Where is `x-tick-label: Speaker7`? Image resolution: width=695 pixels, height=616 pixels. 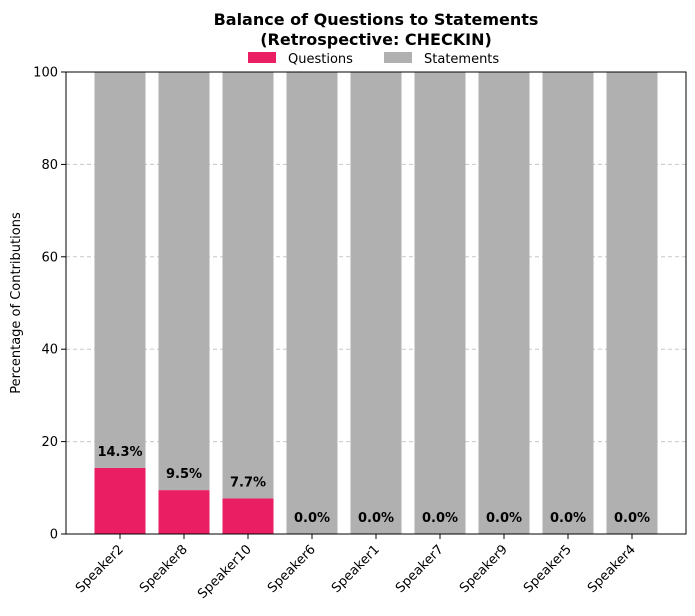 x-tick-label: Speaker7 is located at coordinates (420, 569).